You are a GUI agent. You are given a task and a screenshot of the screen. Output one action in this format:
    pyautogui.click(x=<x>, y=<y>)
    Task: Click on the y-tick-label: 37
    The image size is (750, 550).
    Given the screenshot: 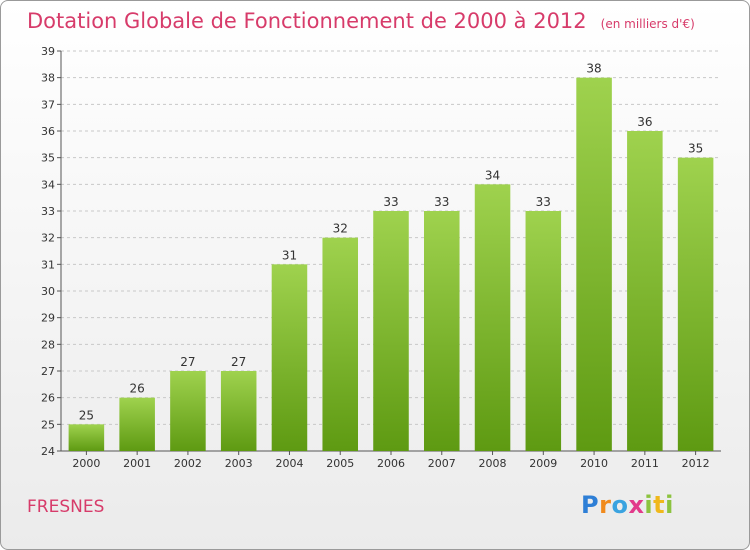 What is the action you would take?
    pyautogui.click(x=48, y=104)
    